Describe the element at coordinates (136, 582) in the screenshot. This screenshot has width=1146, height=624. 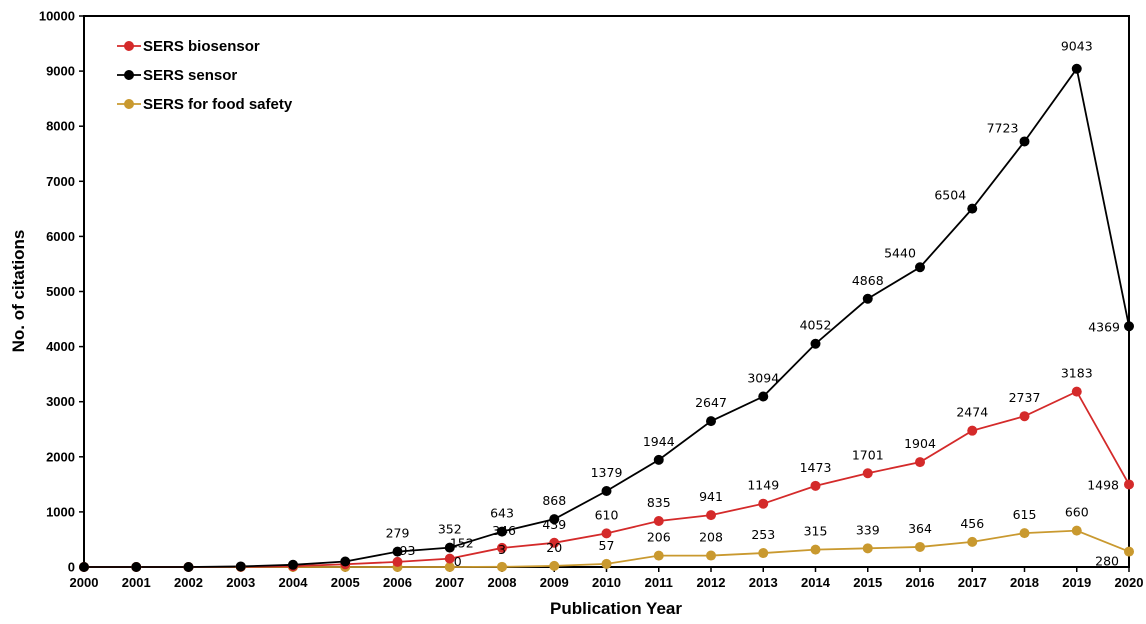
I see `x-tick-label: 2001` at that location.